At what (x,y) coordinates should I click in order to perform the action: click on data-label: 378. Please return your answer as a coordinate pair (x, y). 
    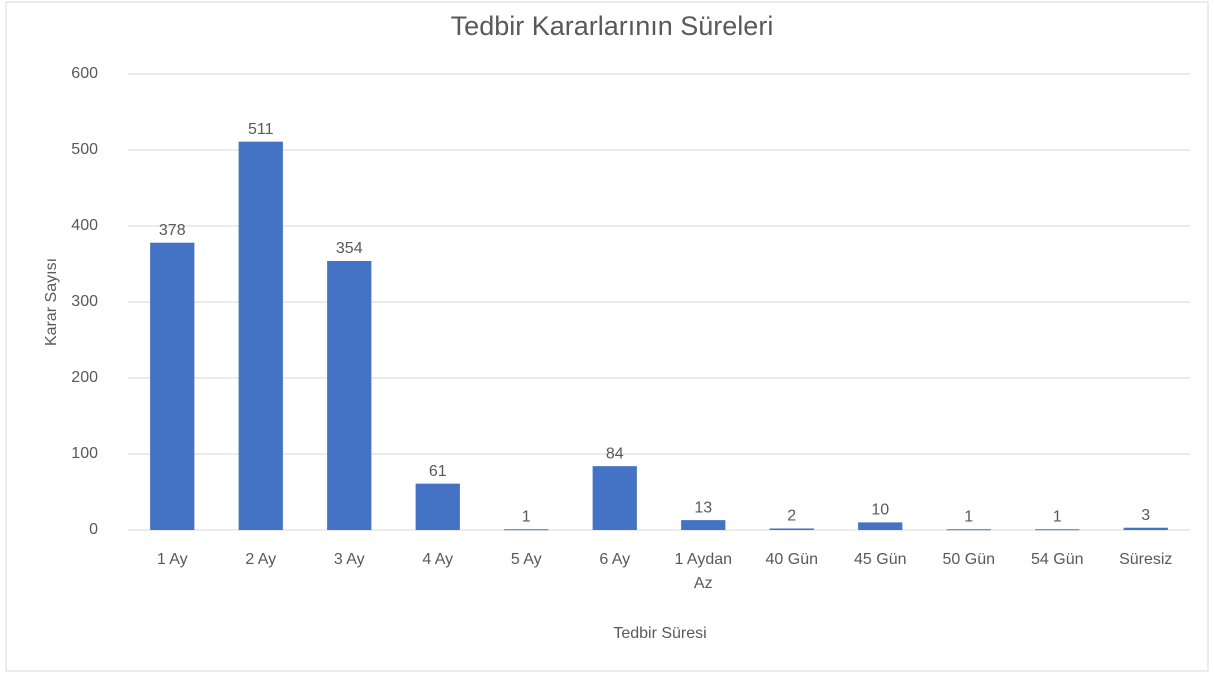
    Looking at the image, I should click on (172, 230).